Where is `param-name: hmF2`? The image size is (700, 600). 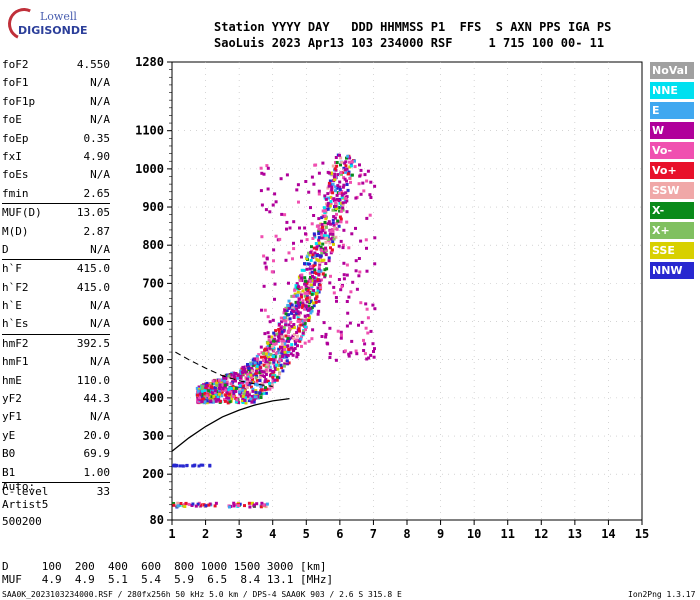 param-name: hmF2 is located at coordinates (15, 343).